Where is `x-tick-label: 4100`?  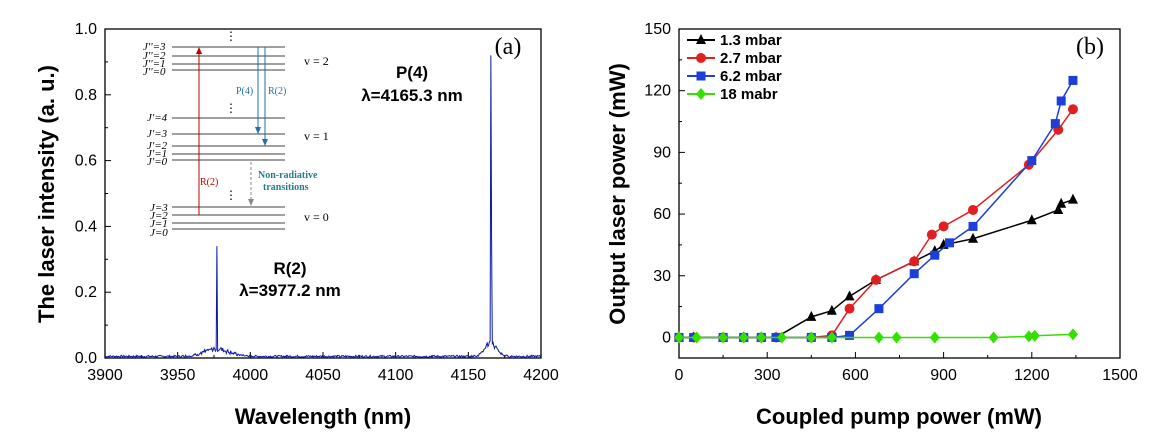
x-tick-label: 4100 is located at coordinates (396, 375).